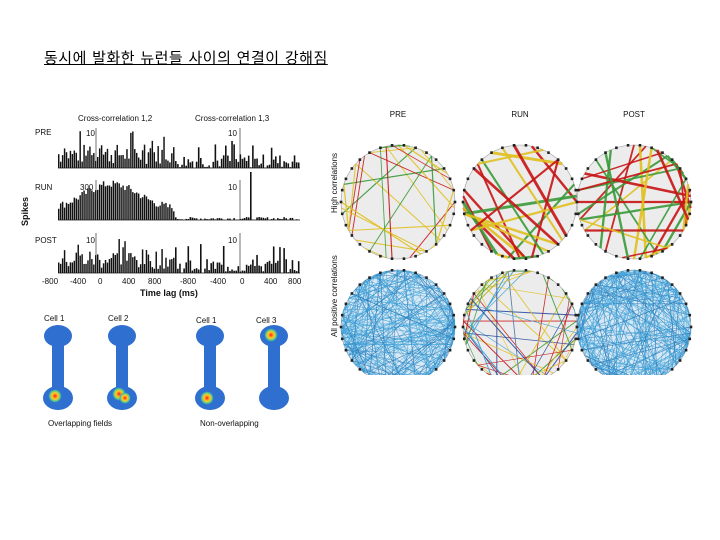  I want to click on cell-label-2: Cell 2, so click(118, 318).